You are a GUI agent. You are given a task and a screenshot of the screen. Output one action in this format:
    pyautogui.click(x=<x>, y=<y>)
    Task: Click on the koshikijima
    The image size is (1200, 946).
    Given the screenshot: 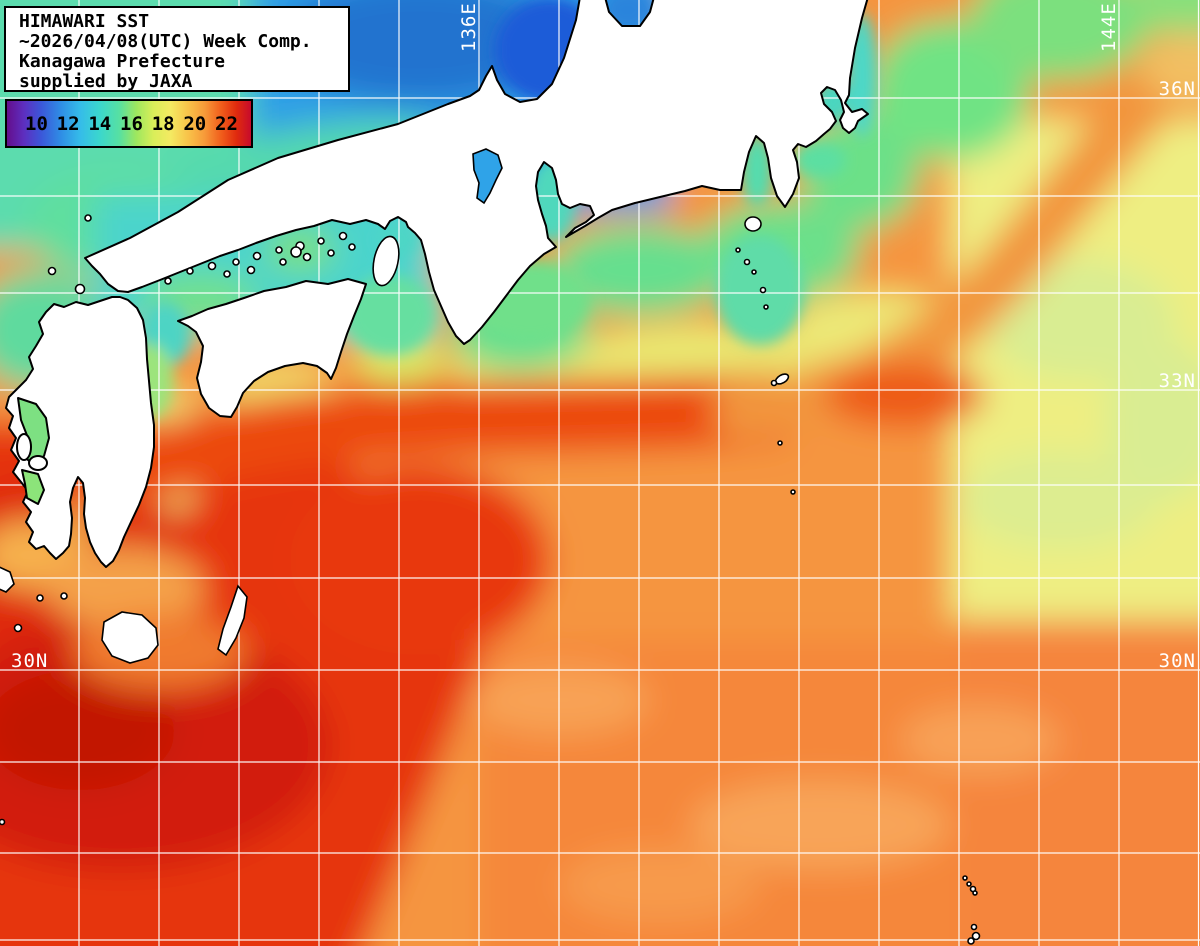 What is the action you would take?
    pyautogui.click(x=7, y=579)
    